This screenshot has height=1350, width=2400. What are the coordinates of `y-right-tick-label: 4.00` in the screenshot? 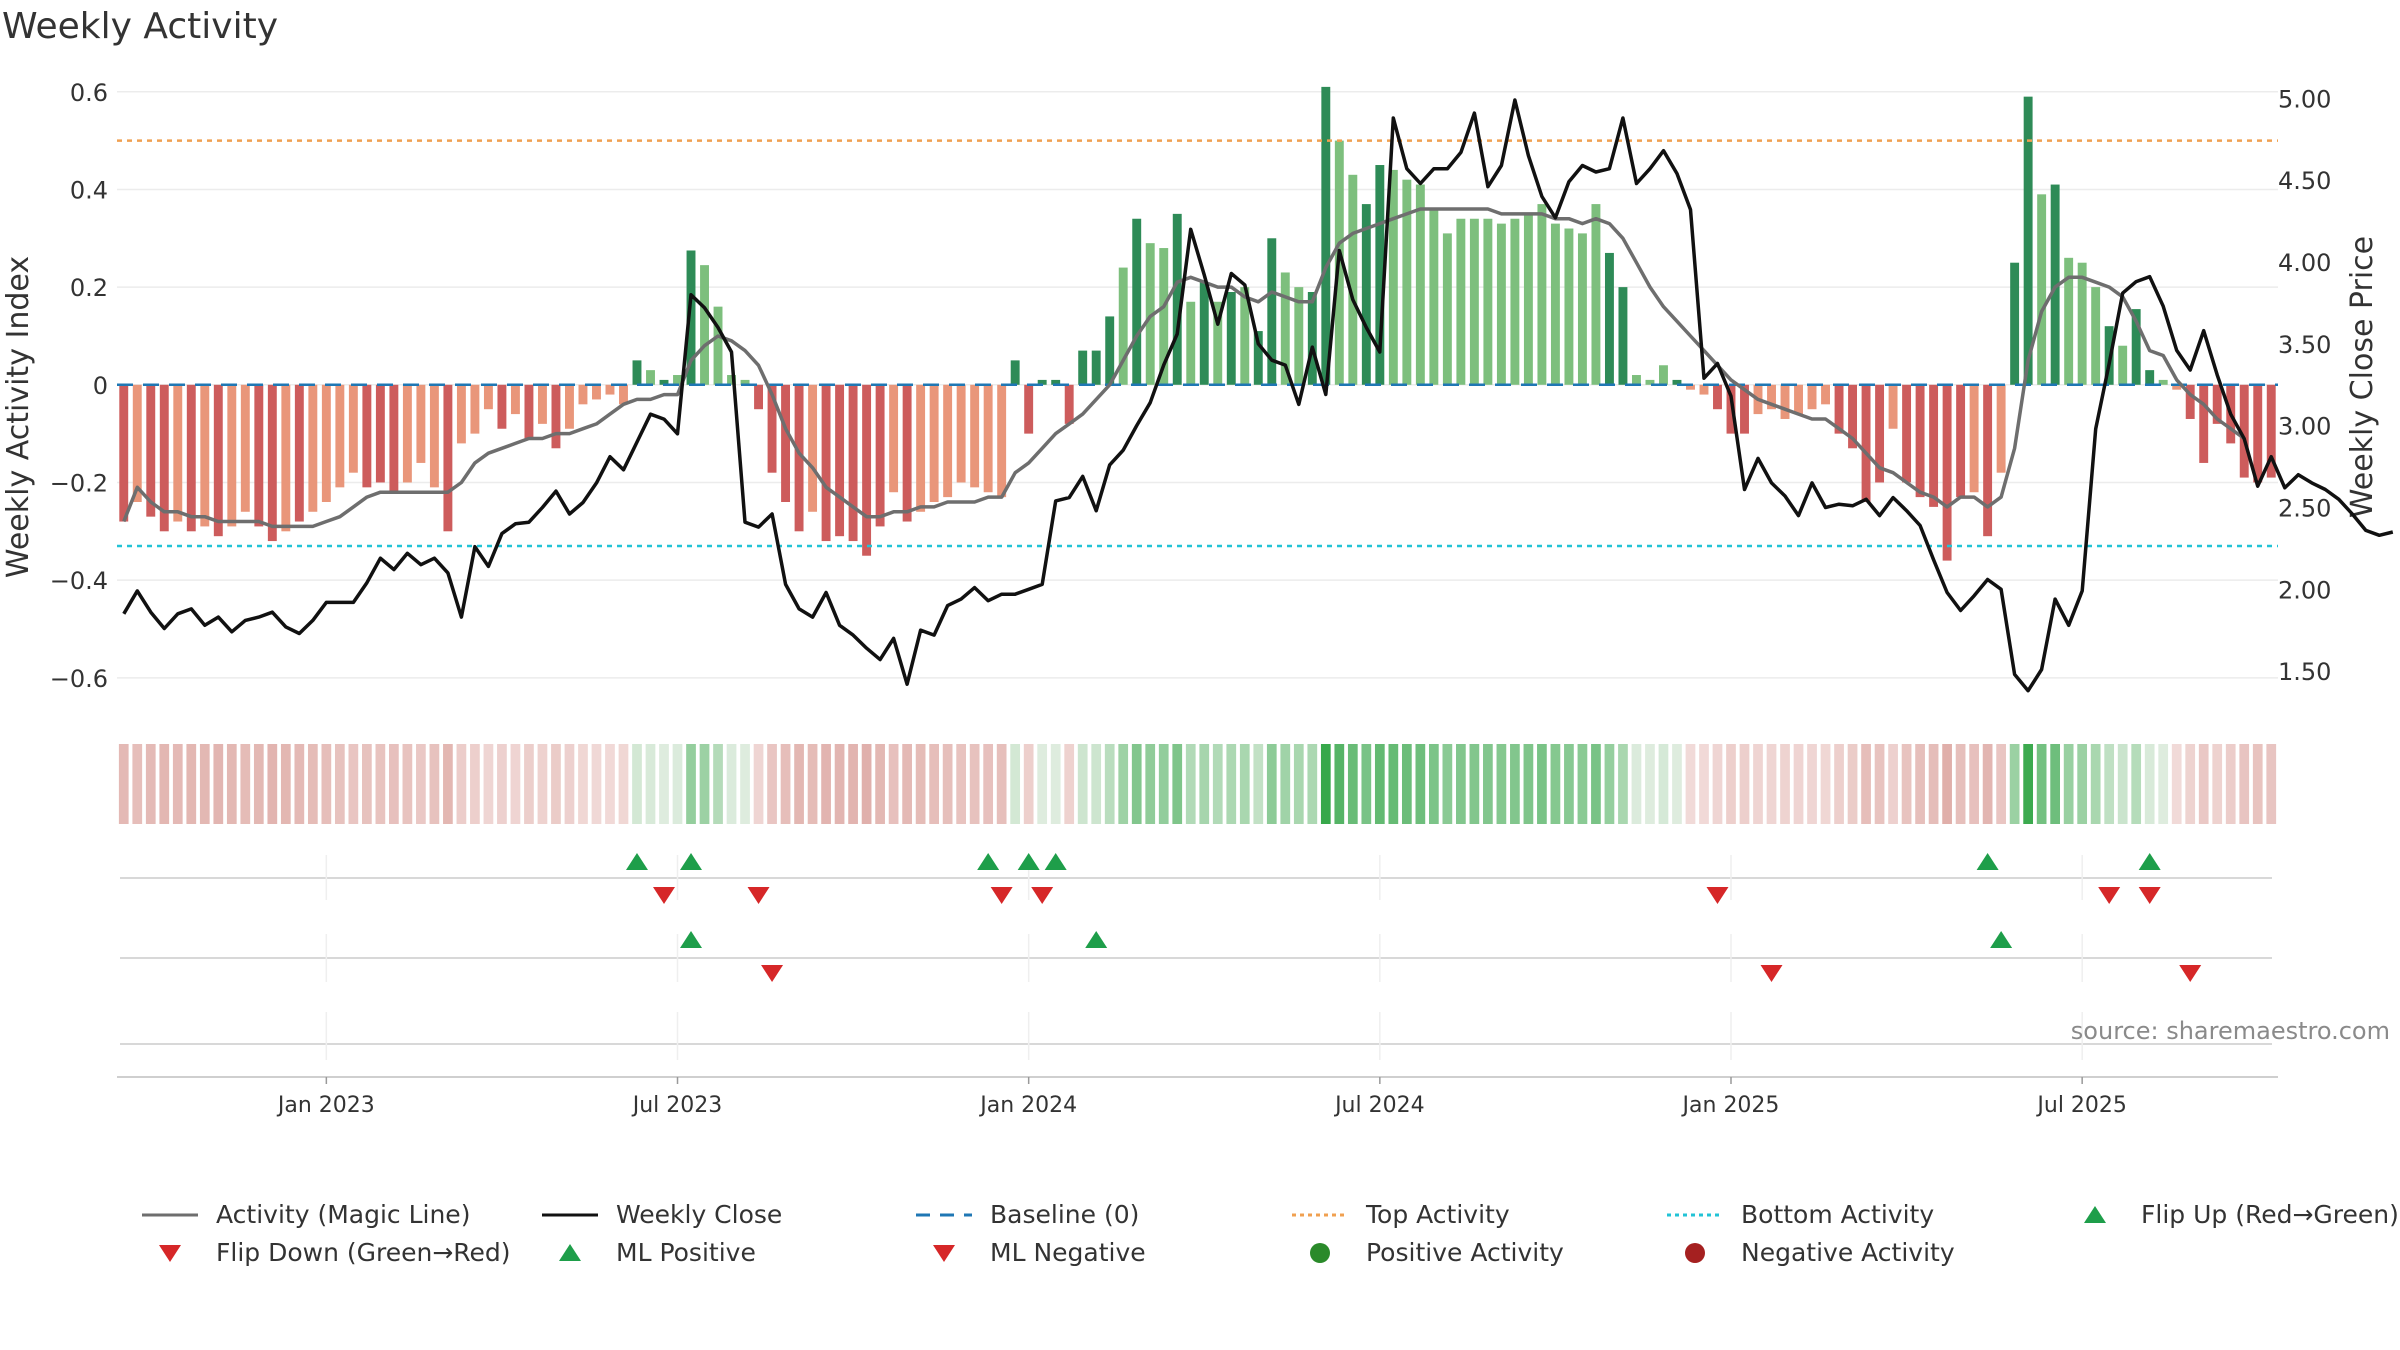 It's located at (2304, 263).